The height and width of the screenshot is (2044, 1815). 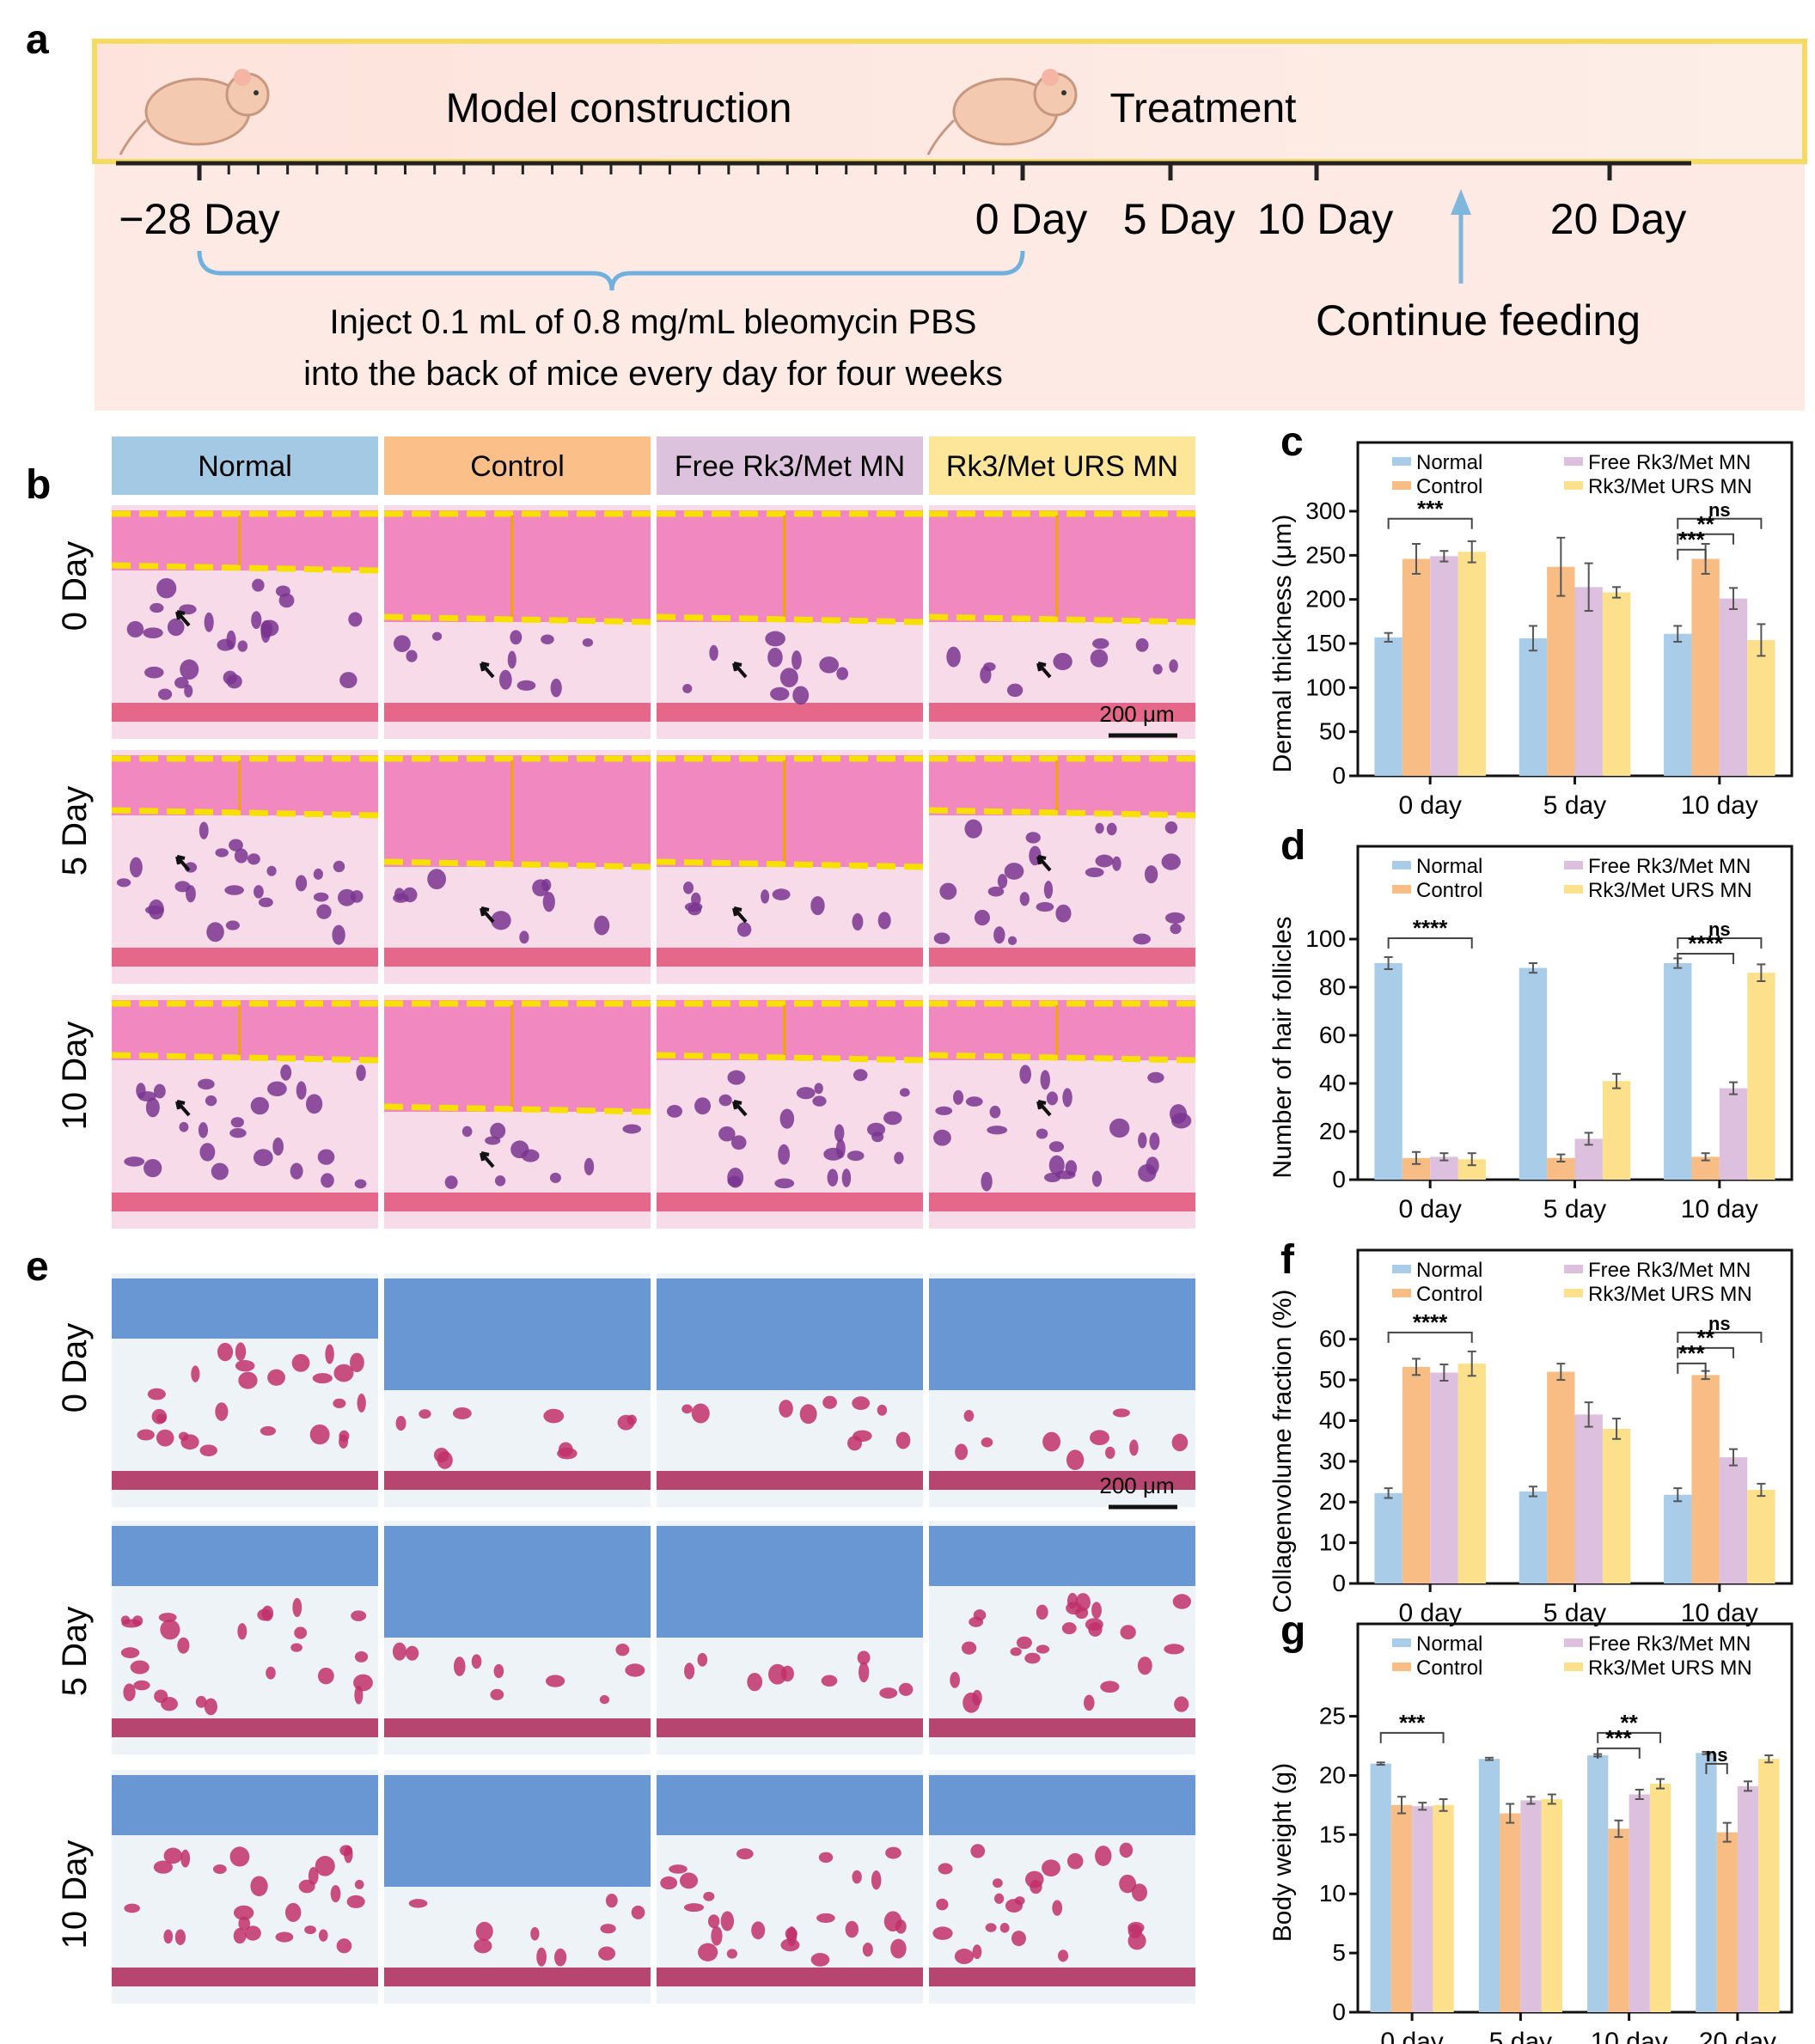 What do you see at coordinates (1429, 1209) in the screenshot?
I see `x-tick-label: 0 day` at bounding box center [1429, 1209].